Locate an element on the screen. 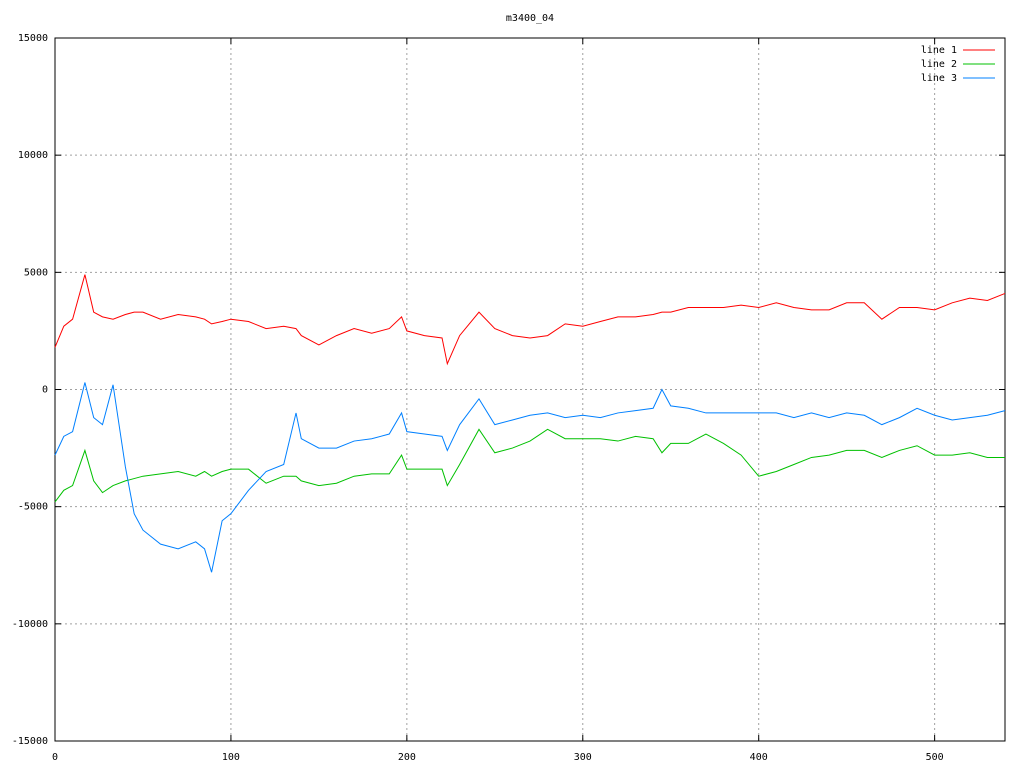  chart-title: m3400_04 is located at coordinates (530, 18).